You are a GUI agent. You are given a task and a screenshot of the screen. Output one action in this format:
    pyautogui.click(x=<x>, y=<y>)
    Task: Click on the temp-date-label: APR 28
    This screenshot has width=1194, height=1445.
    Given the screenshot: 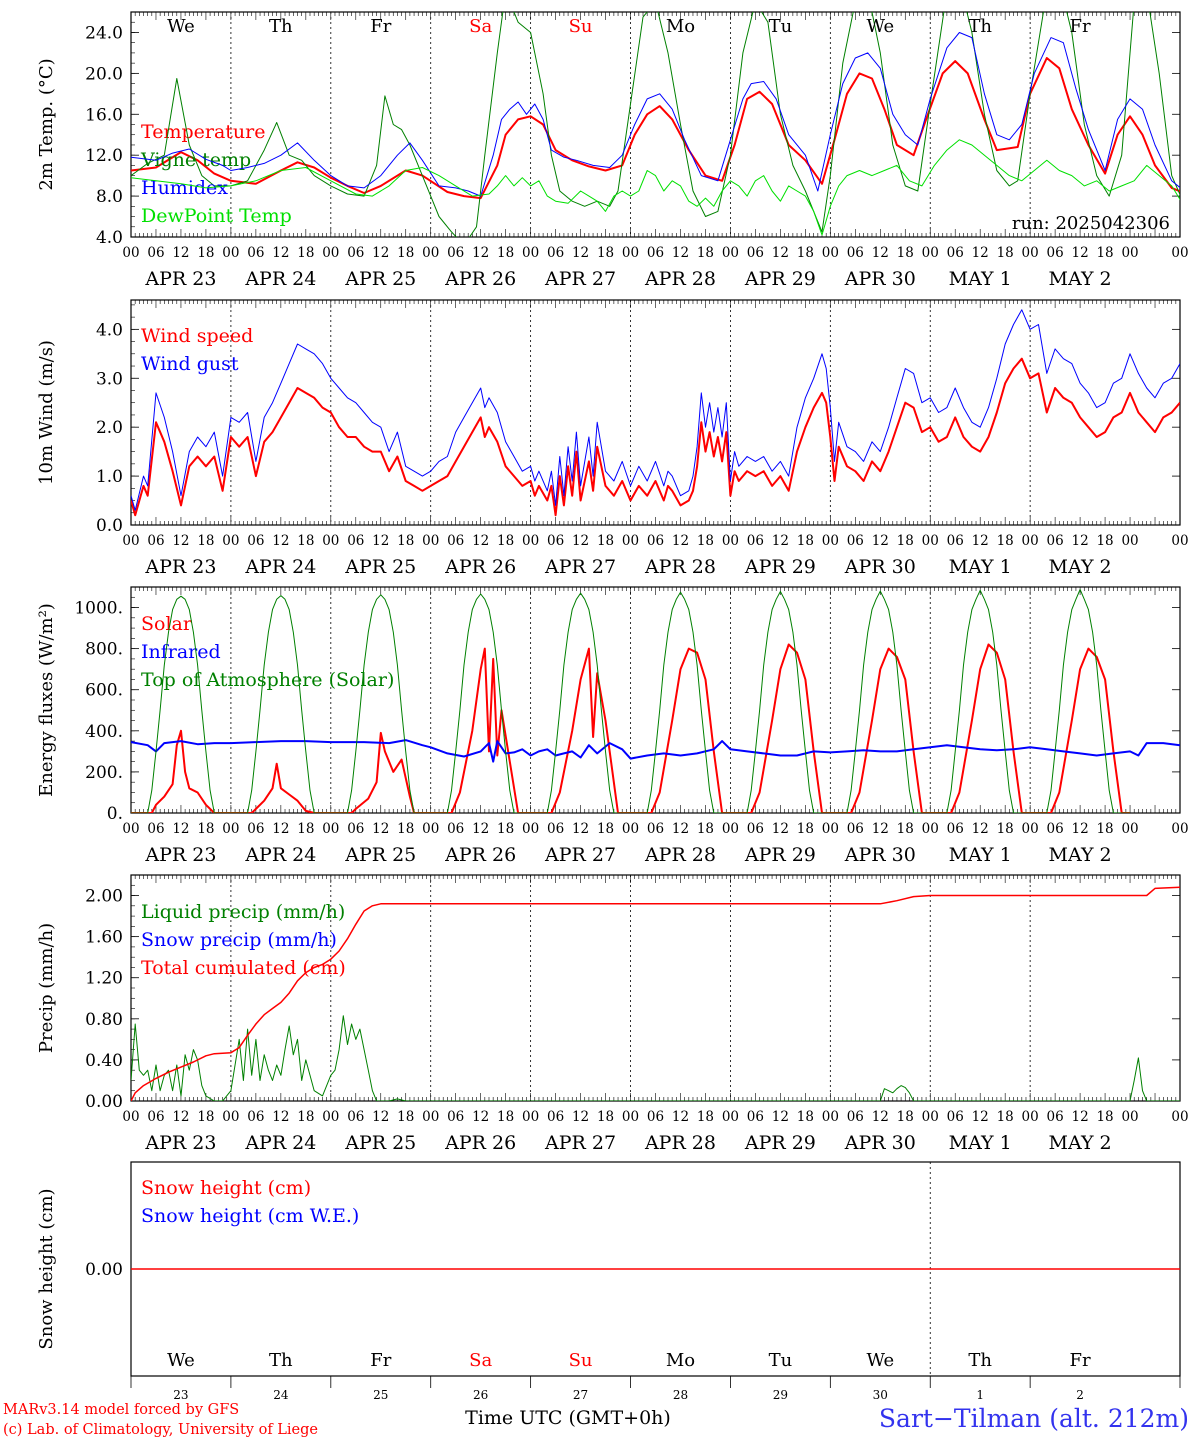 What is the action you would take?
    pyautogui.click(x=680, y=279)
    